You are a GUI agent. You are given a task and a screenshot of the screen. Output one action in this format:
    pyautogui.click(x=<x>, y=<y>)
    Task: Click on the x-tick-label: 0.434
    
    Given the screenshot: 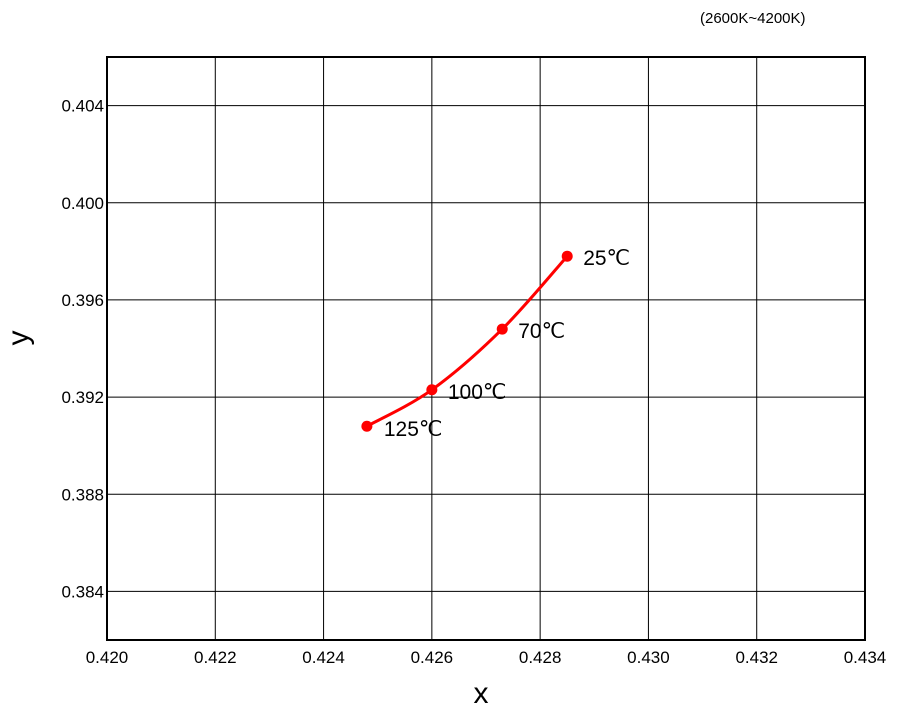 What is the action you would take?
    pyautogui.click(x=865, y=657)
    